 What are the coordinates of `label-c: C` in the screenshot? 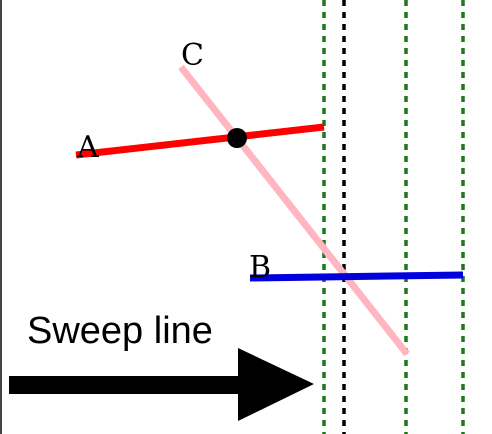 It's located at (192, 55).